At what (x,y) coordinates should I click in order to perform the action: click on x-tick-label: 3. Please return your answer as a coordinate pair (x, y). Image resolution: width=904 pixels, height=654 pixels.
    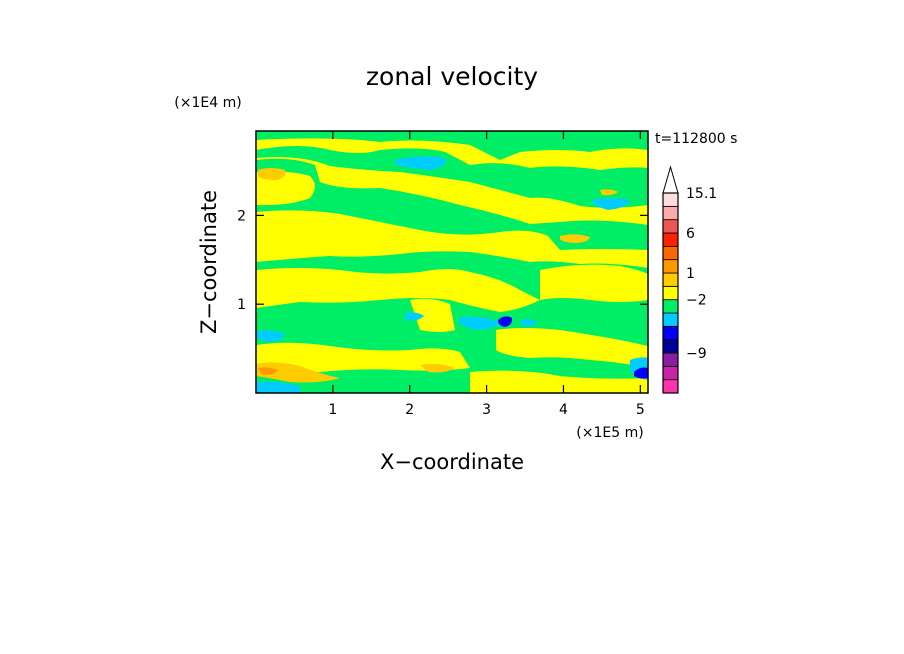
    Looking at the image, I should click on (486, 410).